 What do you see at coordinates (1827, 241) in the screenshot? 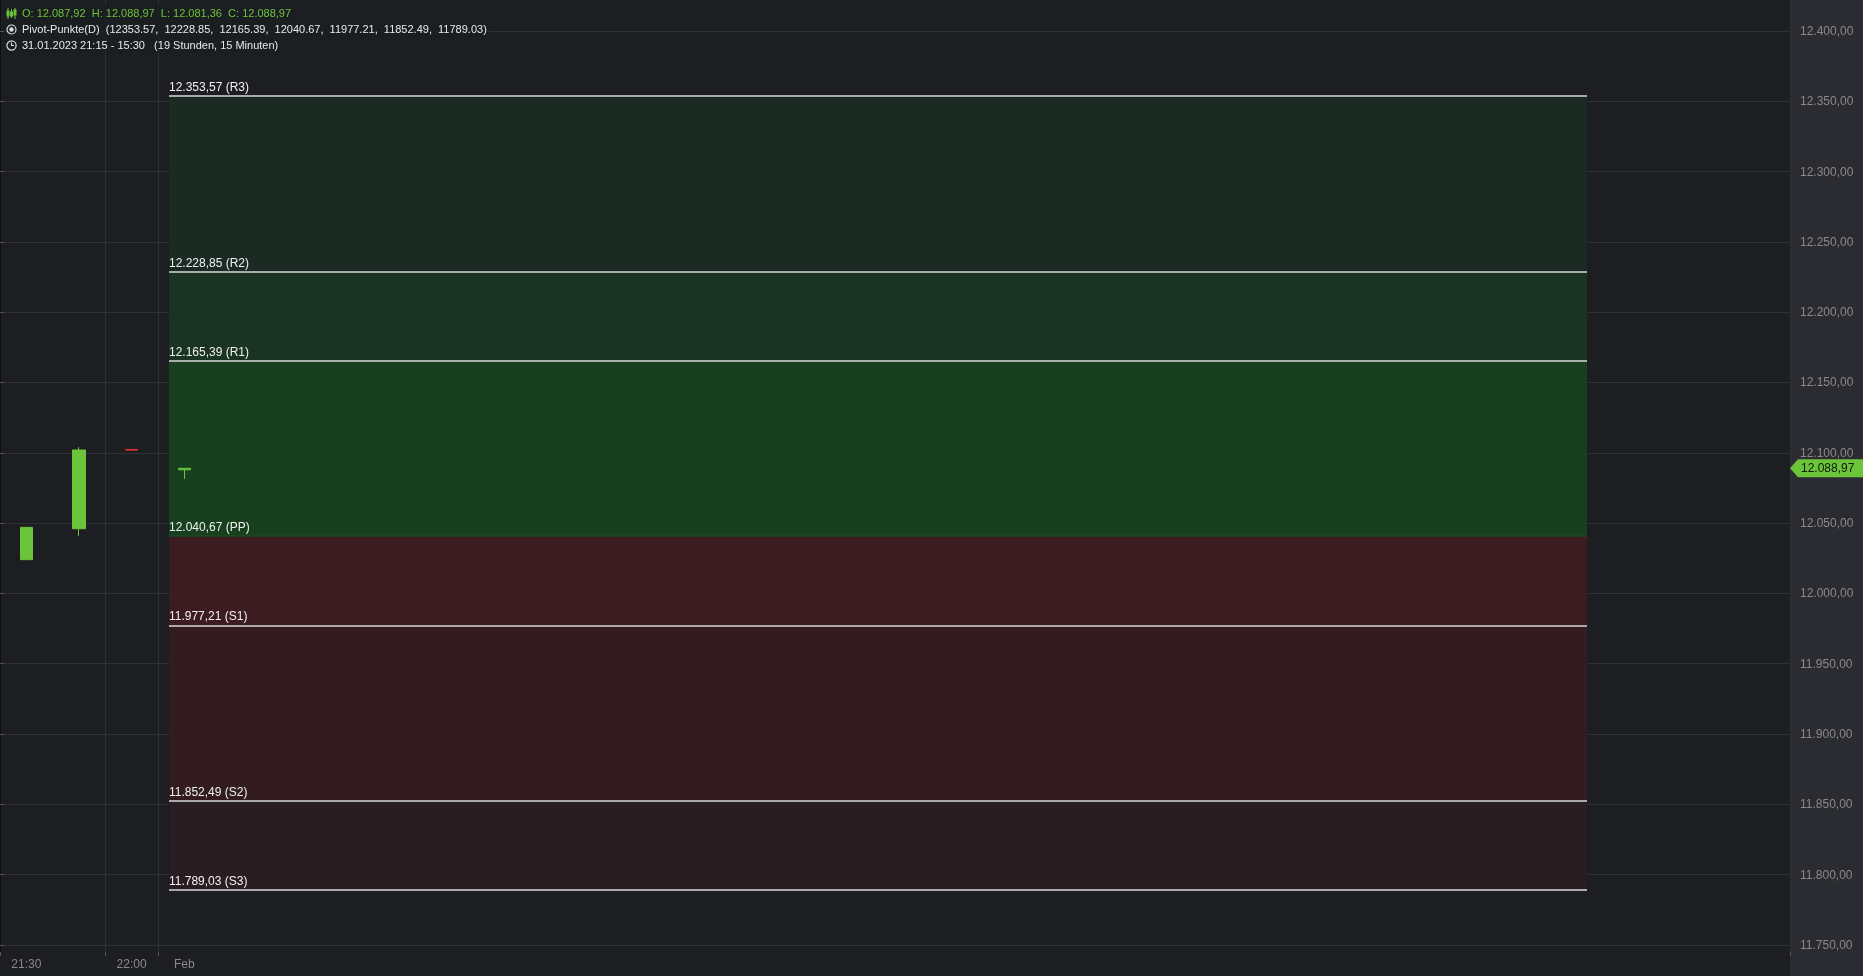
I see `y-tick-label: 12.250,00` at bounding box center [1827, 241].